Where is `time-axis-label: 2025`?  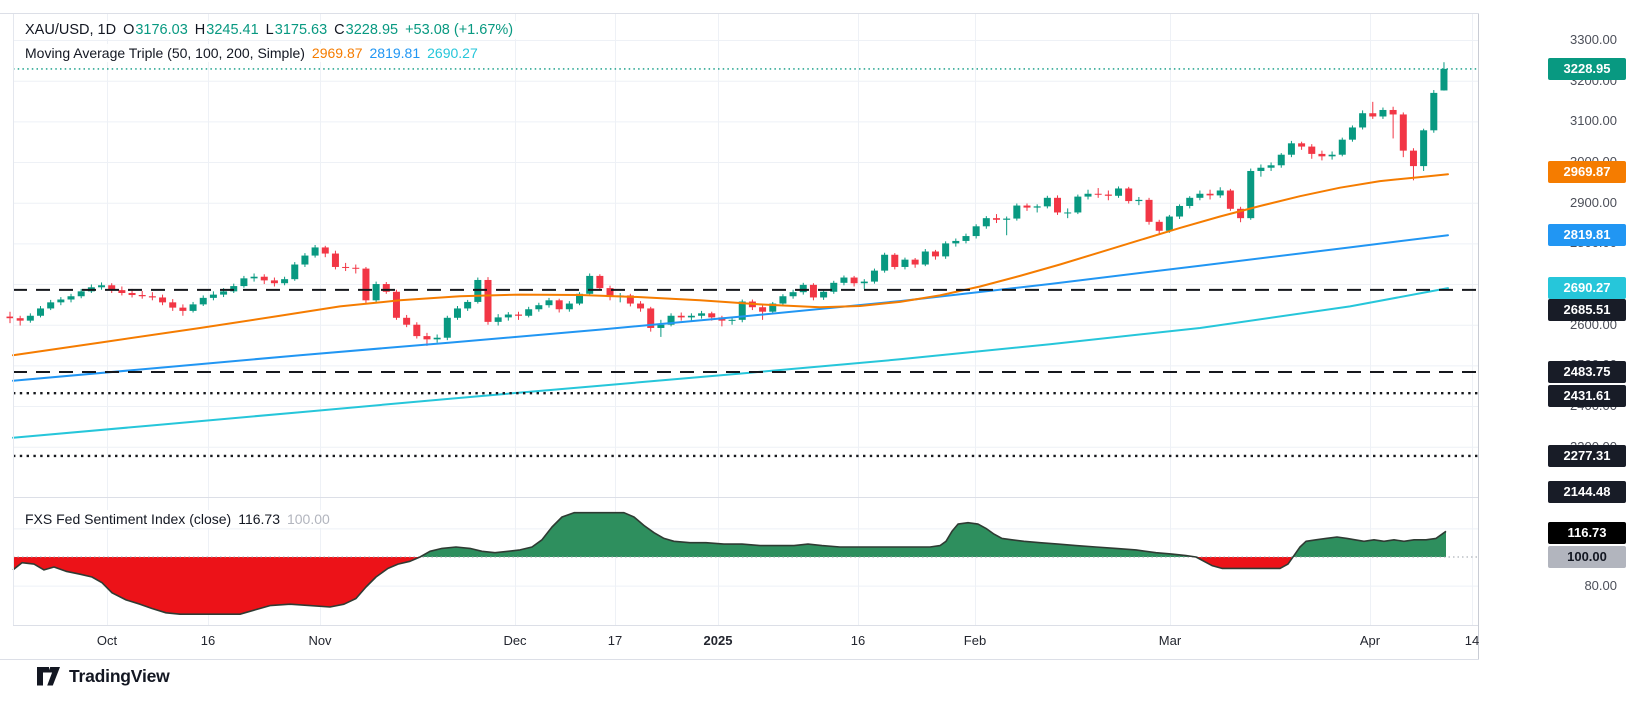 time-axis-label: 2025 is located at coordinates (718, 640).